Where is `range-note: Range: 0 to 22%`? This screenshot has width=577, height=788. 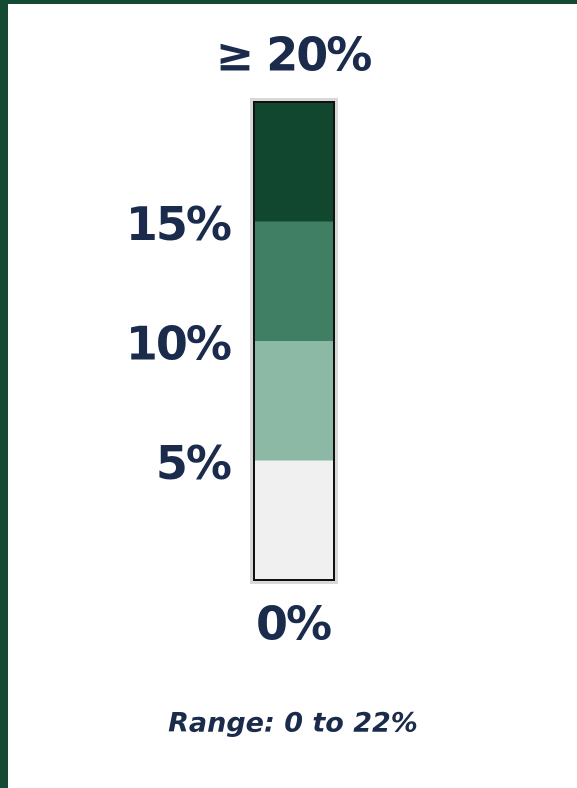 range-note: Range: 0 to 22% is located at coordinates (293, 723).